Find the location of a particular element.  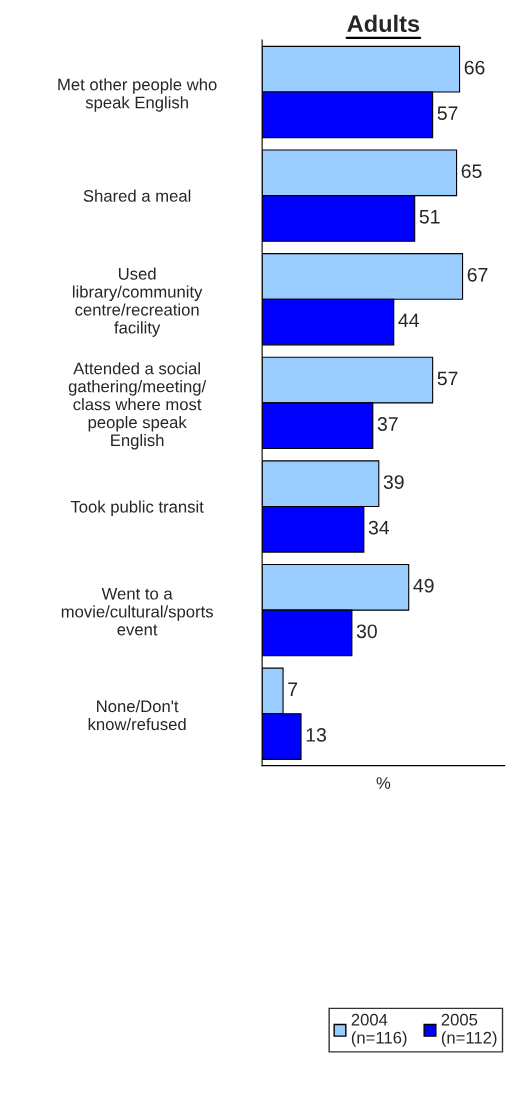

data-label: 44 is located at coordinates (408, 320).